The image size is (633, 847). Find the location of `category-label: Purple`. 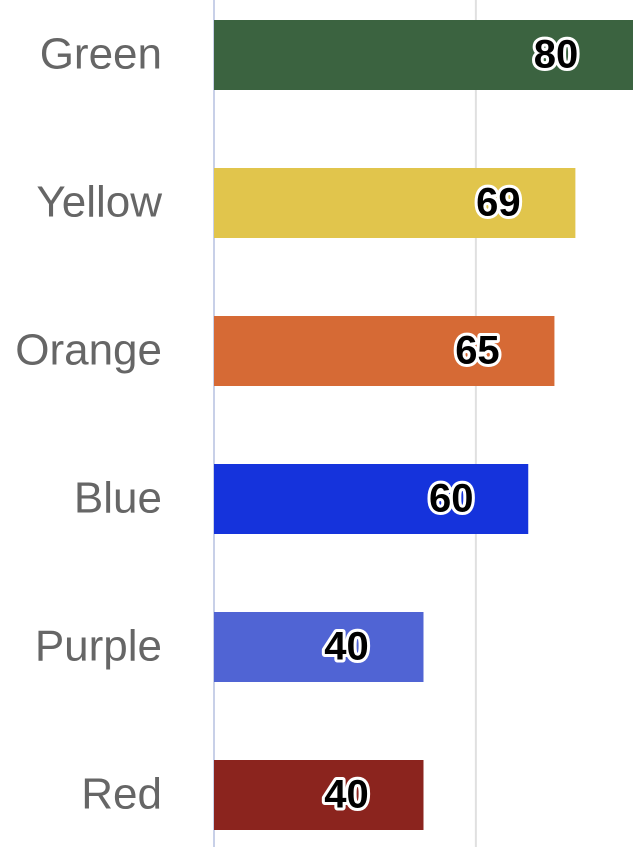

category-label: Purple is located at coordinates (98, 646).